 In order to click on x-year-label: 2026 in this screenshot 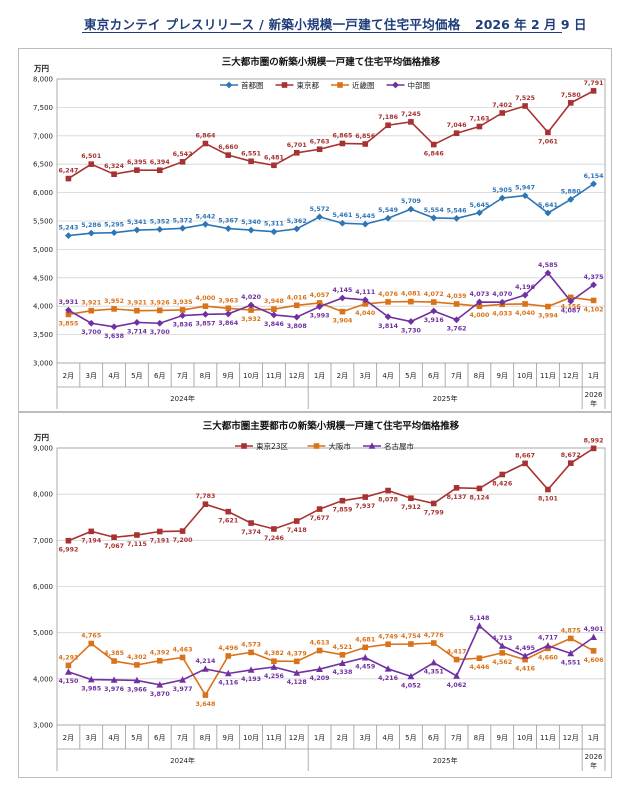, I will do `click(594, 395)`.